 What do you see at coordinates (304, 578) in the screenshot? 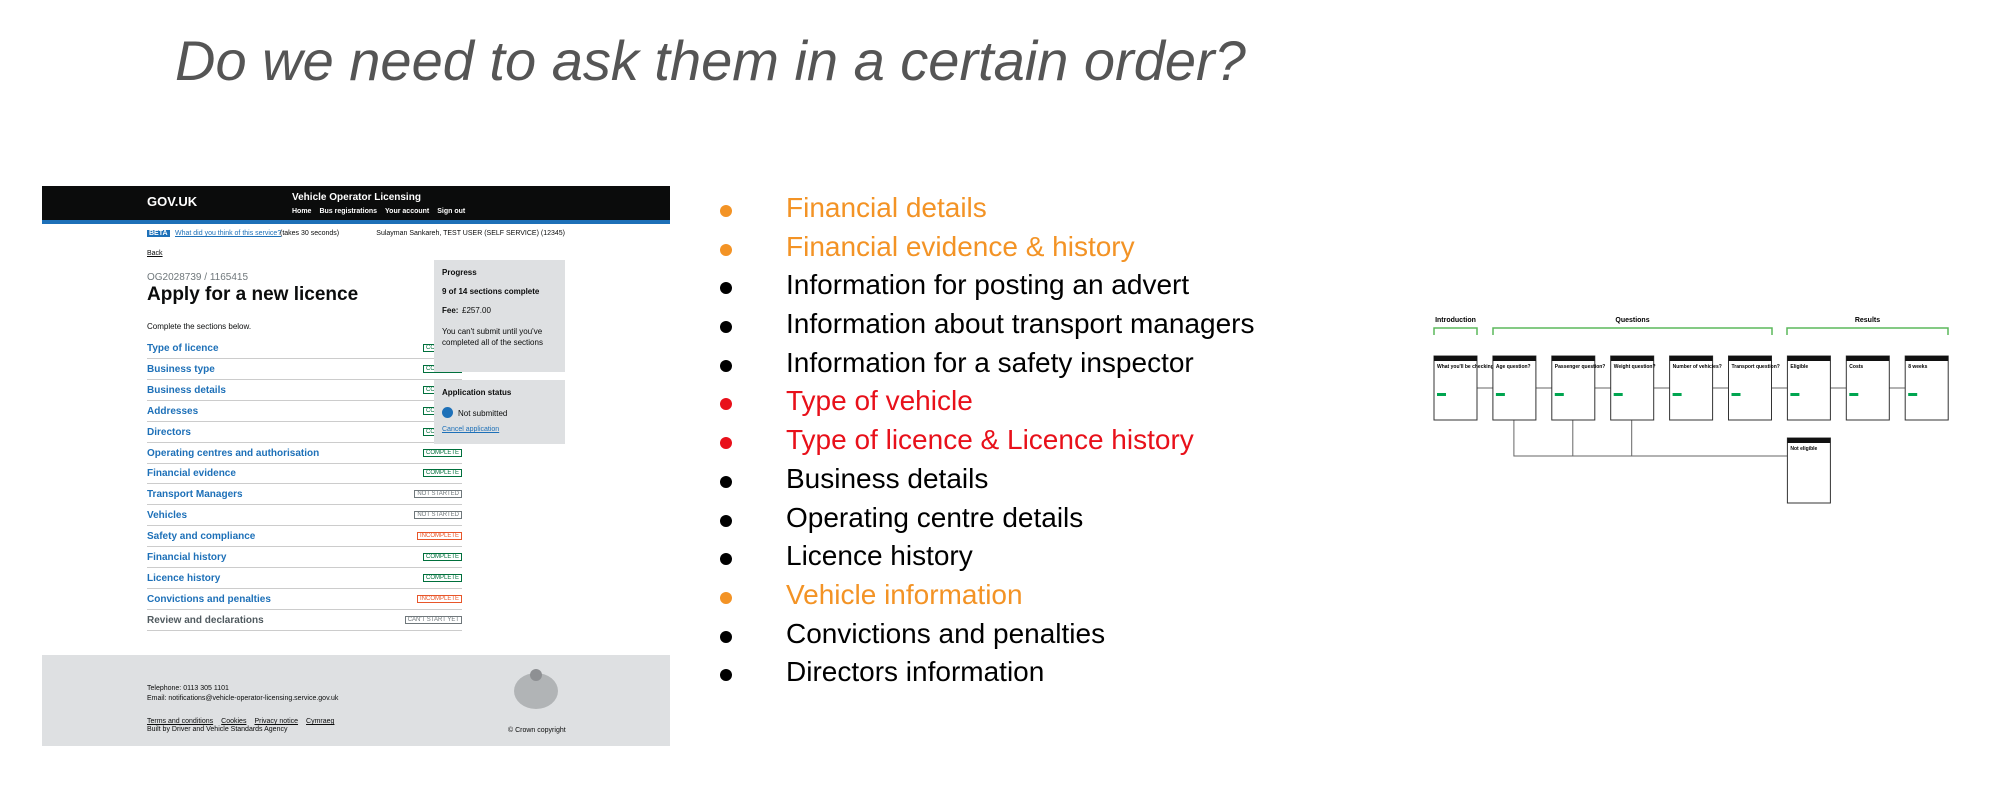
I see `section-row: Licence history COMPLETE` at bounding box center [304, 578].